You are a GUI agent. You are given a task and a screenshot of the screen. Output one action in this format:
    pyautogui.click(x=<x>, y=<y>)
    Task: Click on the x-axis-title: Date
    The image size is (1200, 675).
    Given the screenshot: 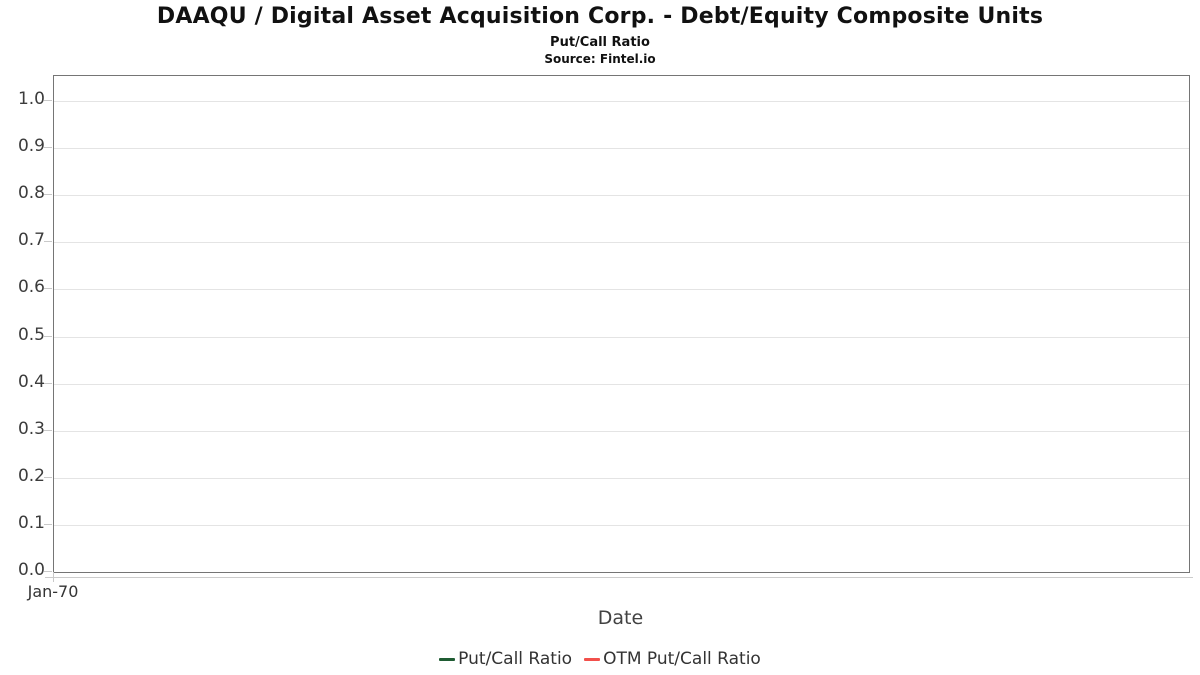 What is the action you would take?
    pyautogui.click(x=620, y=618)
    